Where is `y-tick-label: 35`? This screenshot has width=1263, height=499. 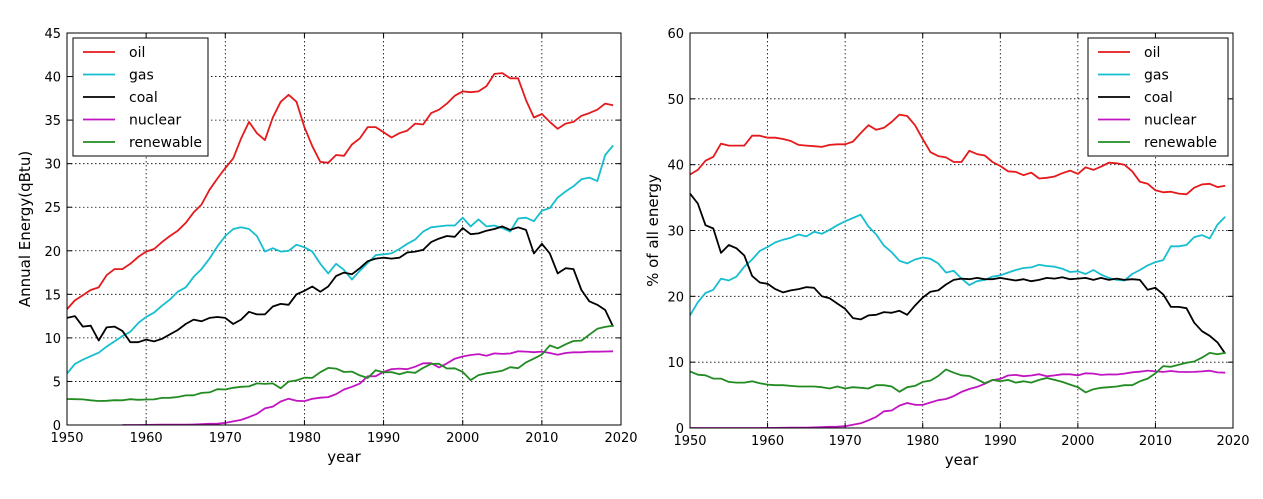 y-tick-label: 35 is located at coordinates (52, 121).